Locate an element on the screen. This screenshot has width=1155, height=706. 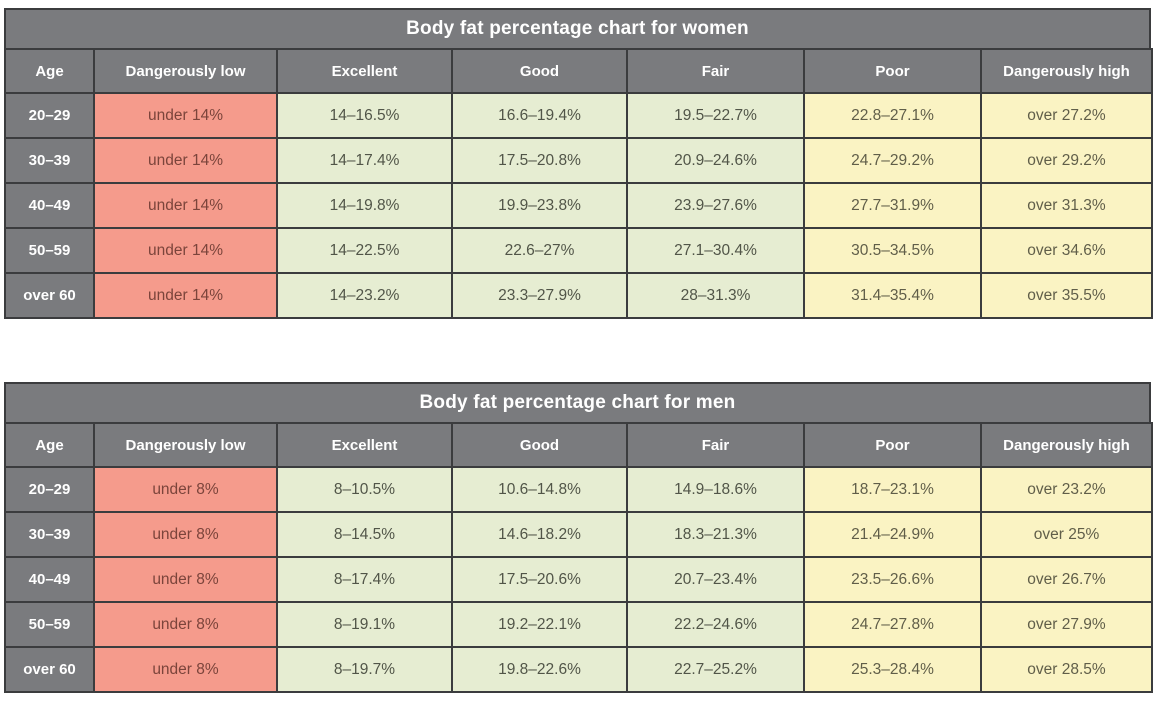
value-cell-excellent: 8–19.1% is located at coordinates (364, 624).